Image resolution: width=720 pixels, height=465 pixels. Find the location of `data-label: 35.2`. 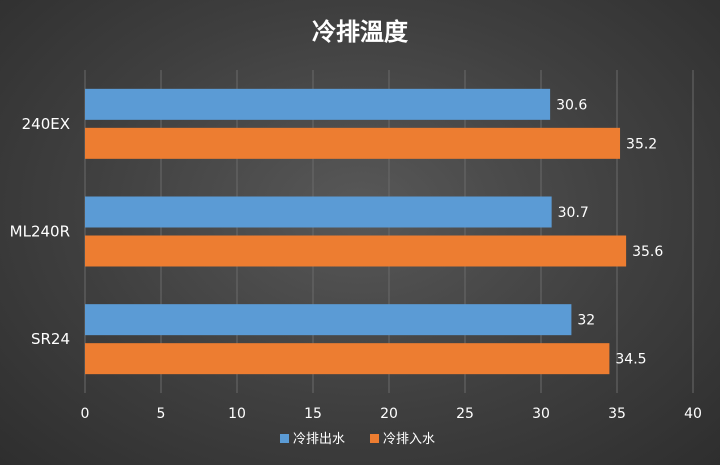

data-label: 35.2 is located at coordinates (641, 144).